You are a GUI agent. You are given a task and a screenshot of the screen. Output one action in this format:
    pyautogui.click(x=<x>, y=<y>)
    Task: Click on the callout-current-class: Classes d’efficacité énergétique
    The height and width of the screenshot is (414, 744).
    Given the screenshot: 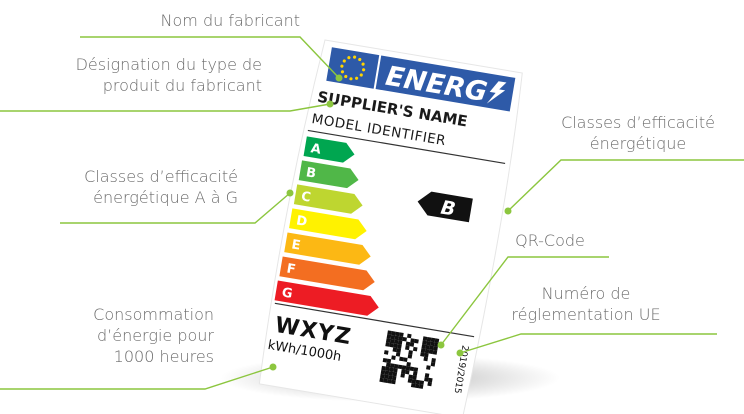 What is the action you would take?
    pyautogui.click(x=638, y=133)
    